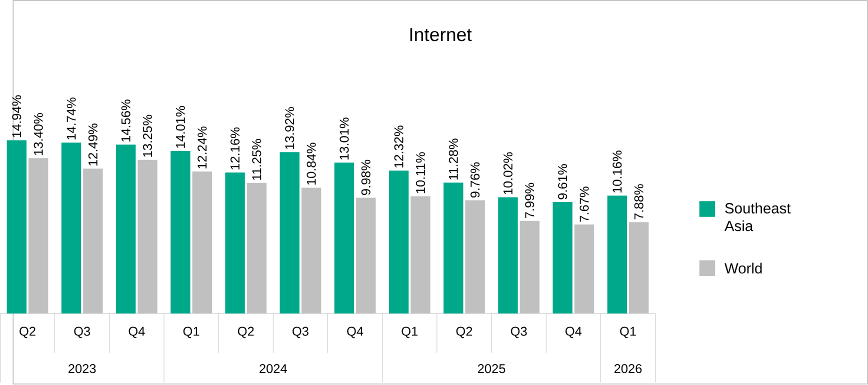 This screenshot has height=385, width=868. What do you see at coordinates (584, 204) in the screenshot?
I see `data-label: 7.67%` at bounding box center [584, 204].